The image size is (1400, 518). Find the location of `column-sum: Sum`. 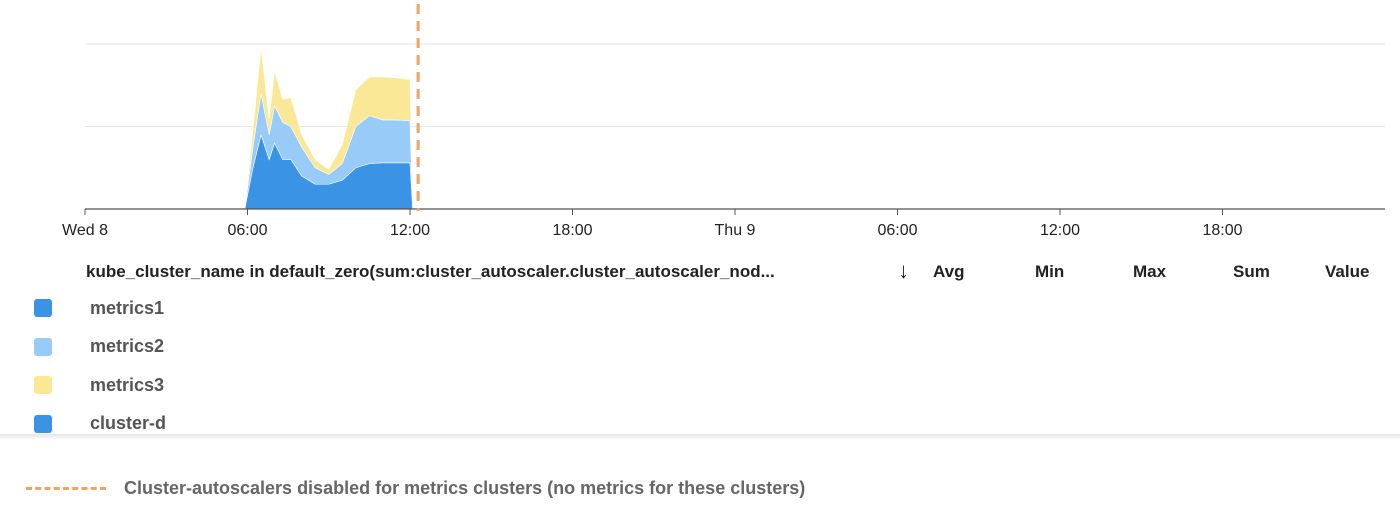

column-sum: Sum is located at coordinates (1251, 271).